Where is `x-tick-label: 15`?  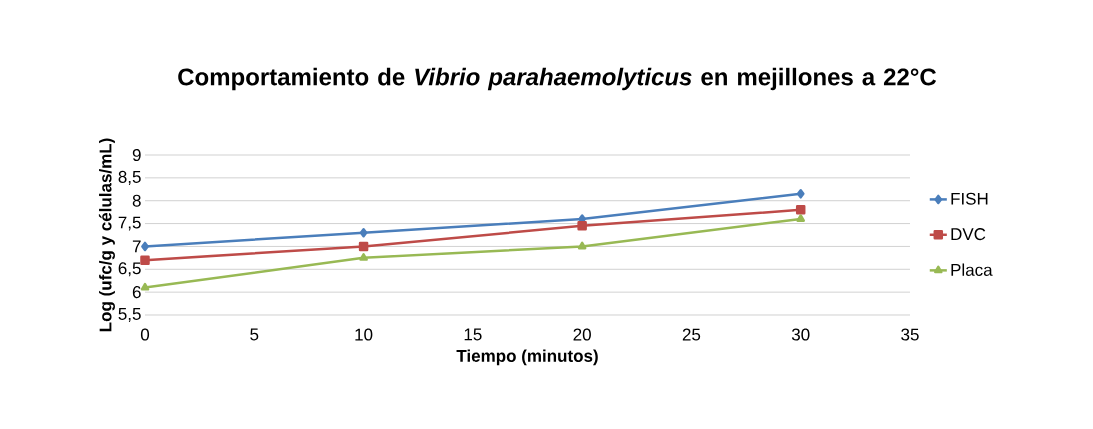 x-tick-label: 15 is located at coordinates (473, 334).